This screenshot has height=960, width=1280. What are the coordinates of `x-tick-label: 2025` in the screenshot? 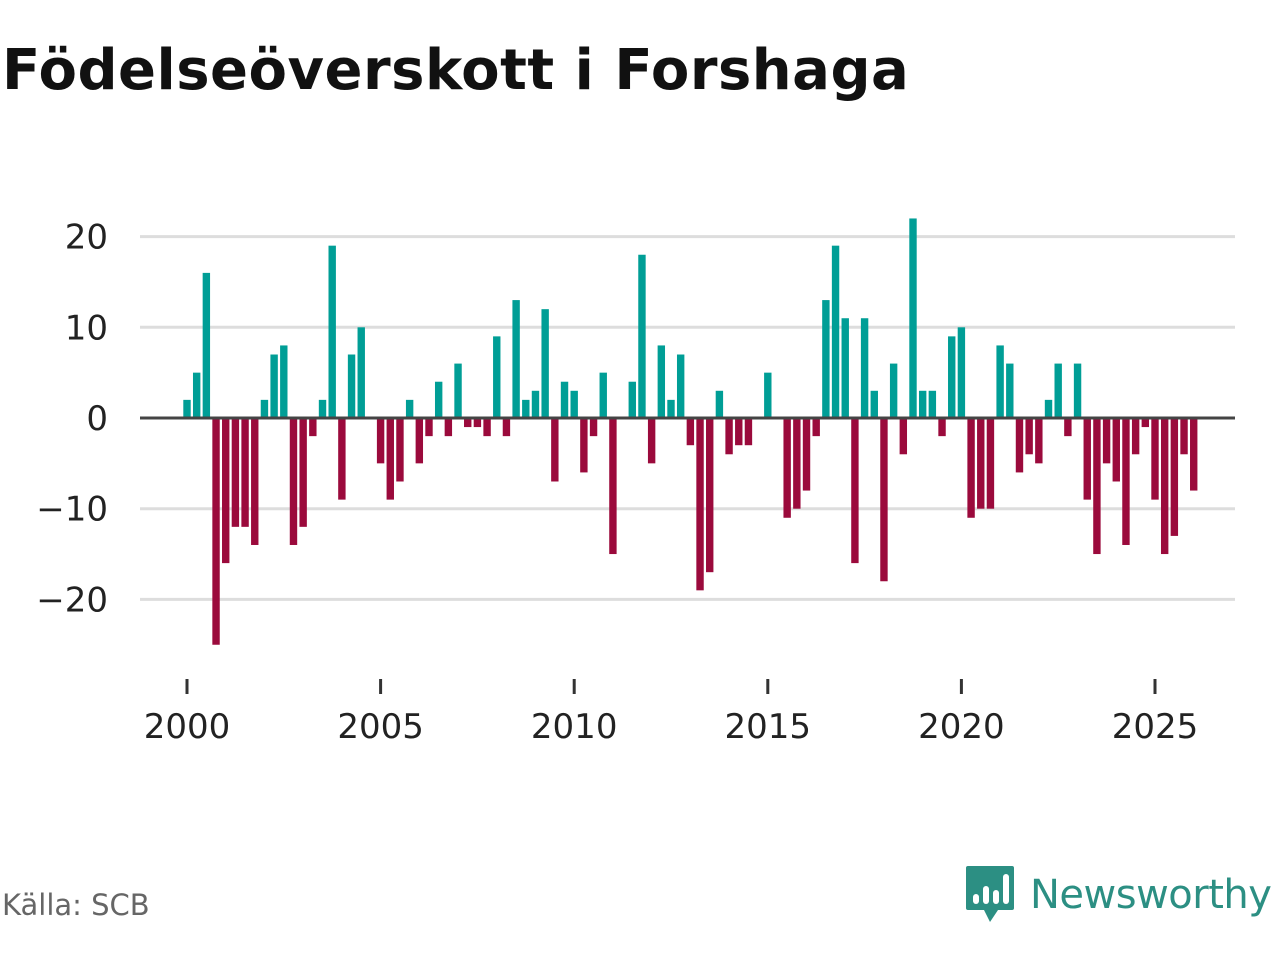 It's located at (1155, 727).